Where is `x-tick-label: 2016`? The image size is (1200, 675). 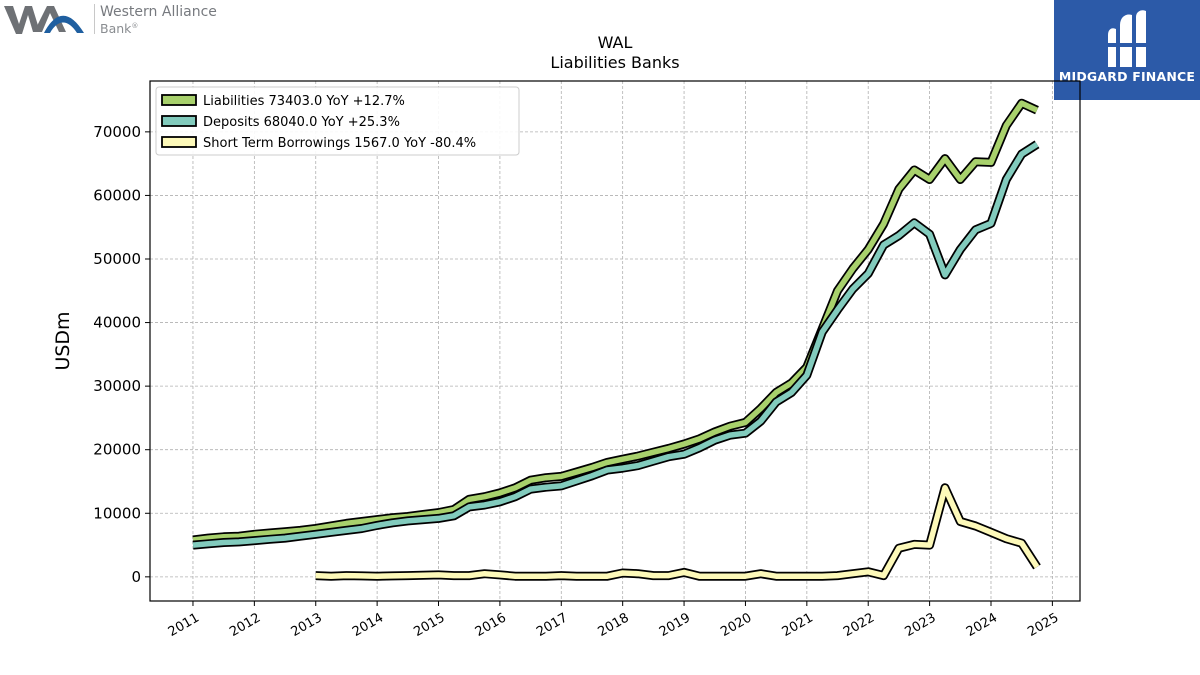 x-tick-label: 2016 is located at coordinates (491, 625).